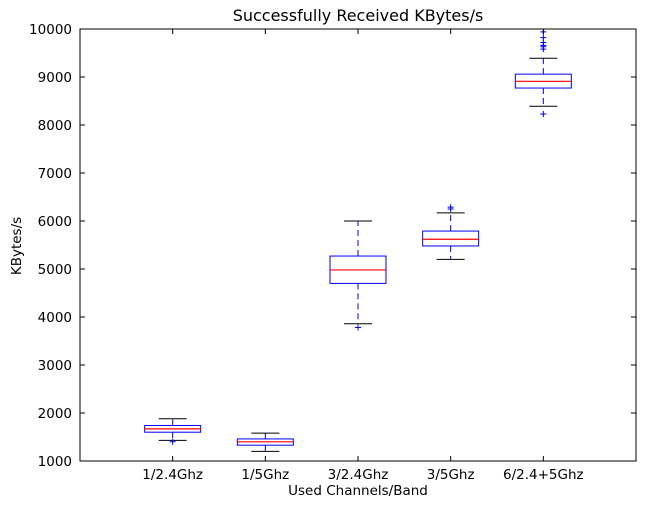  I want to click on x-tick-label: 1/2.4Ghz, so click(172, 475).